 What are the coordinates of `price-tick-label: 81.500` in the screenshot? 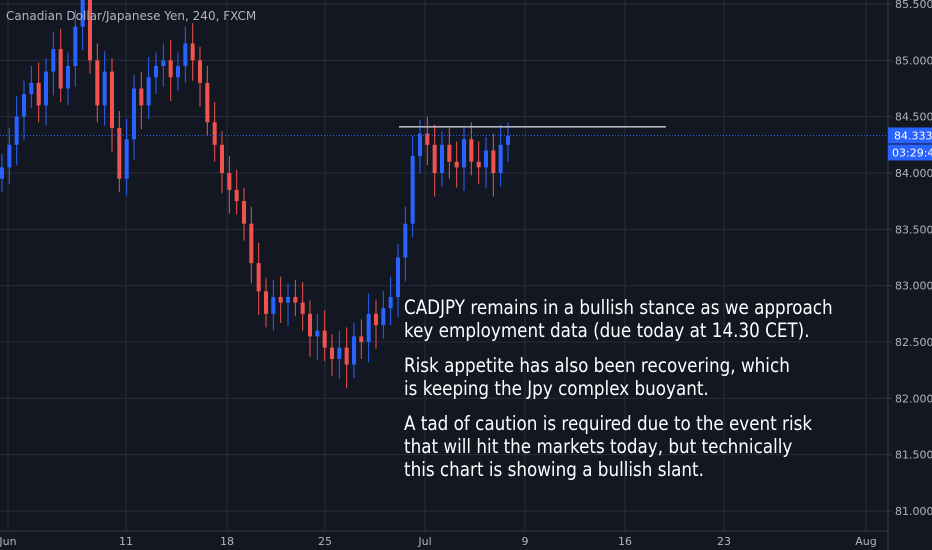 It's located at (913, 455).